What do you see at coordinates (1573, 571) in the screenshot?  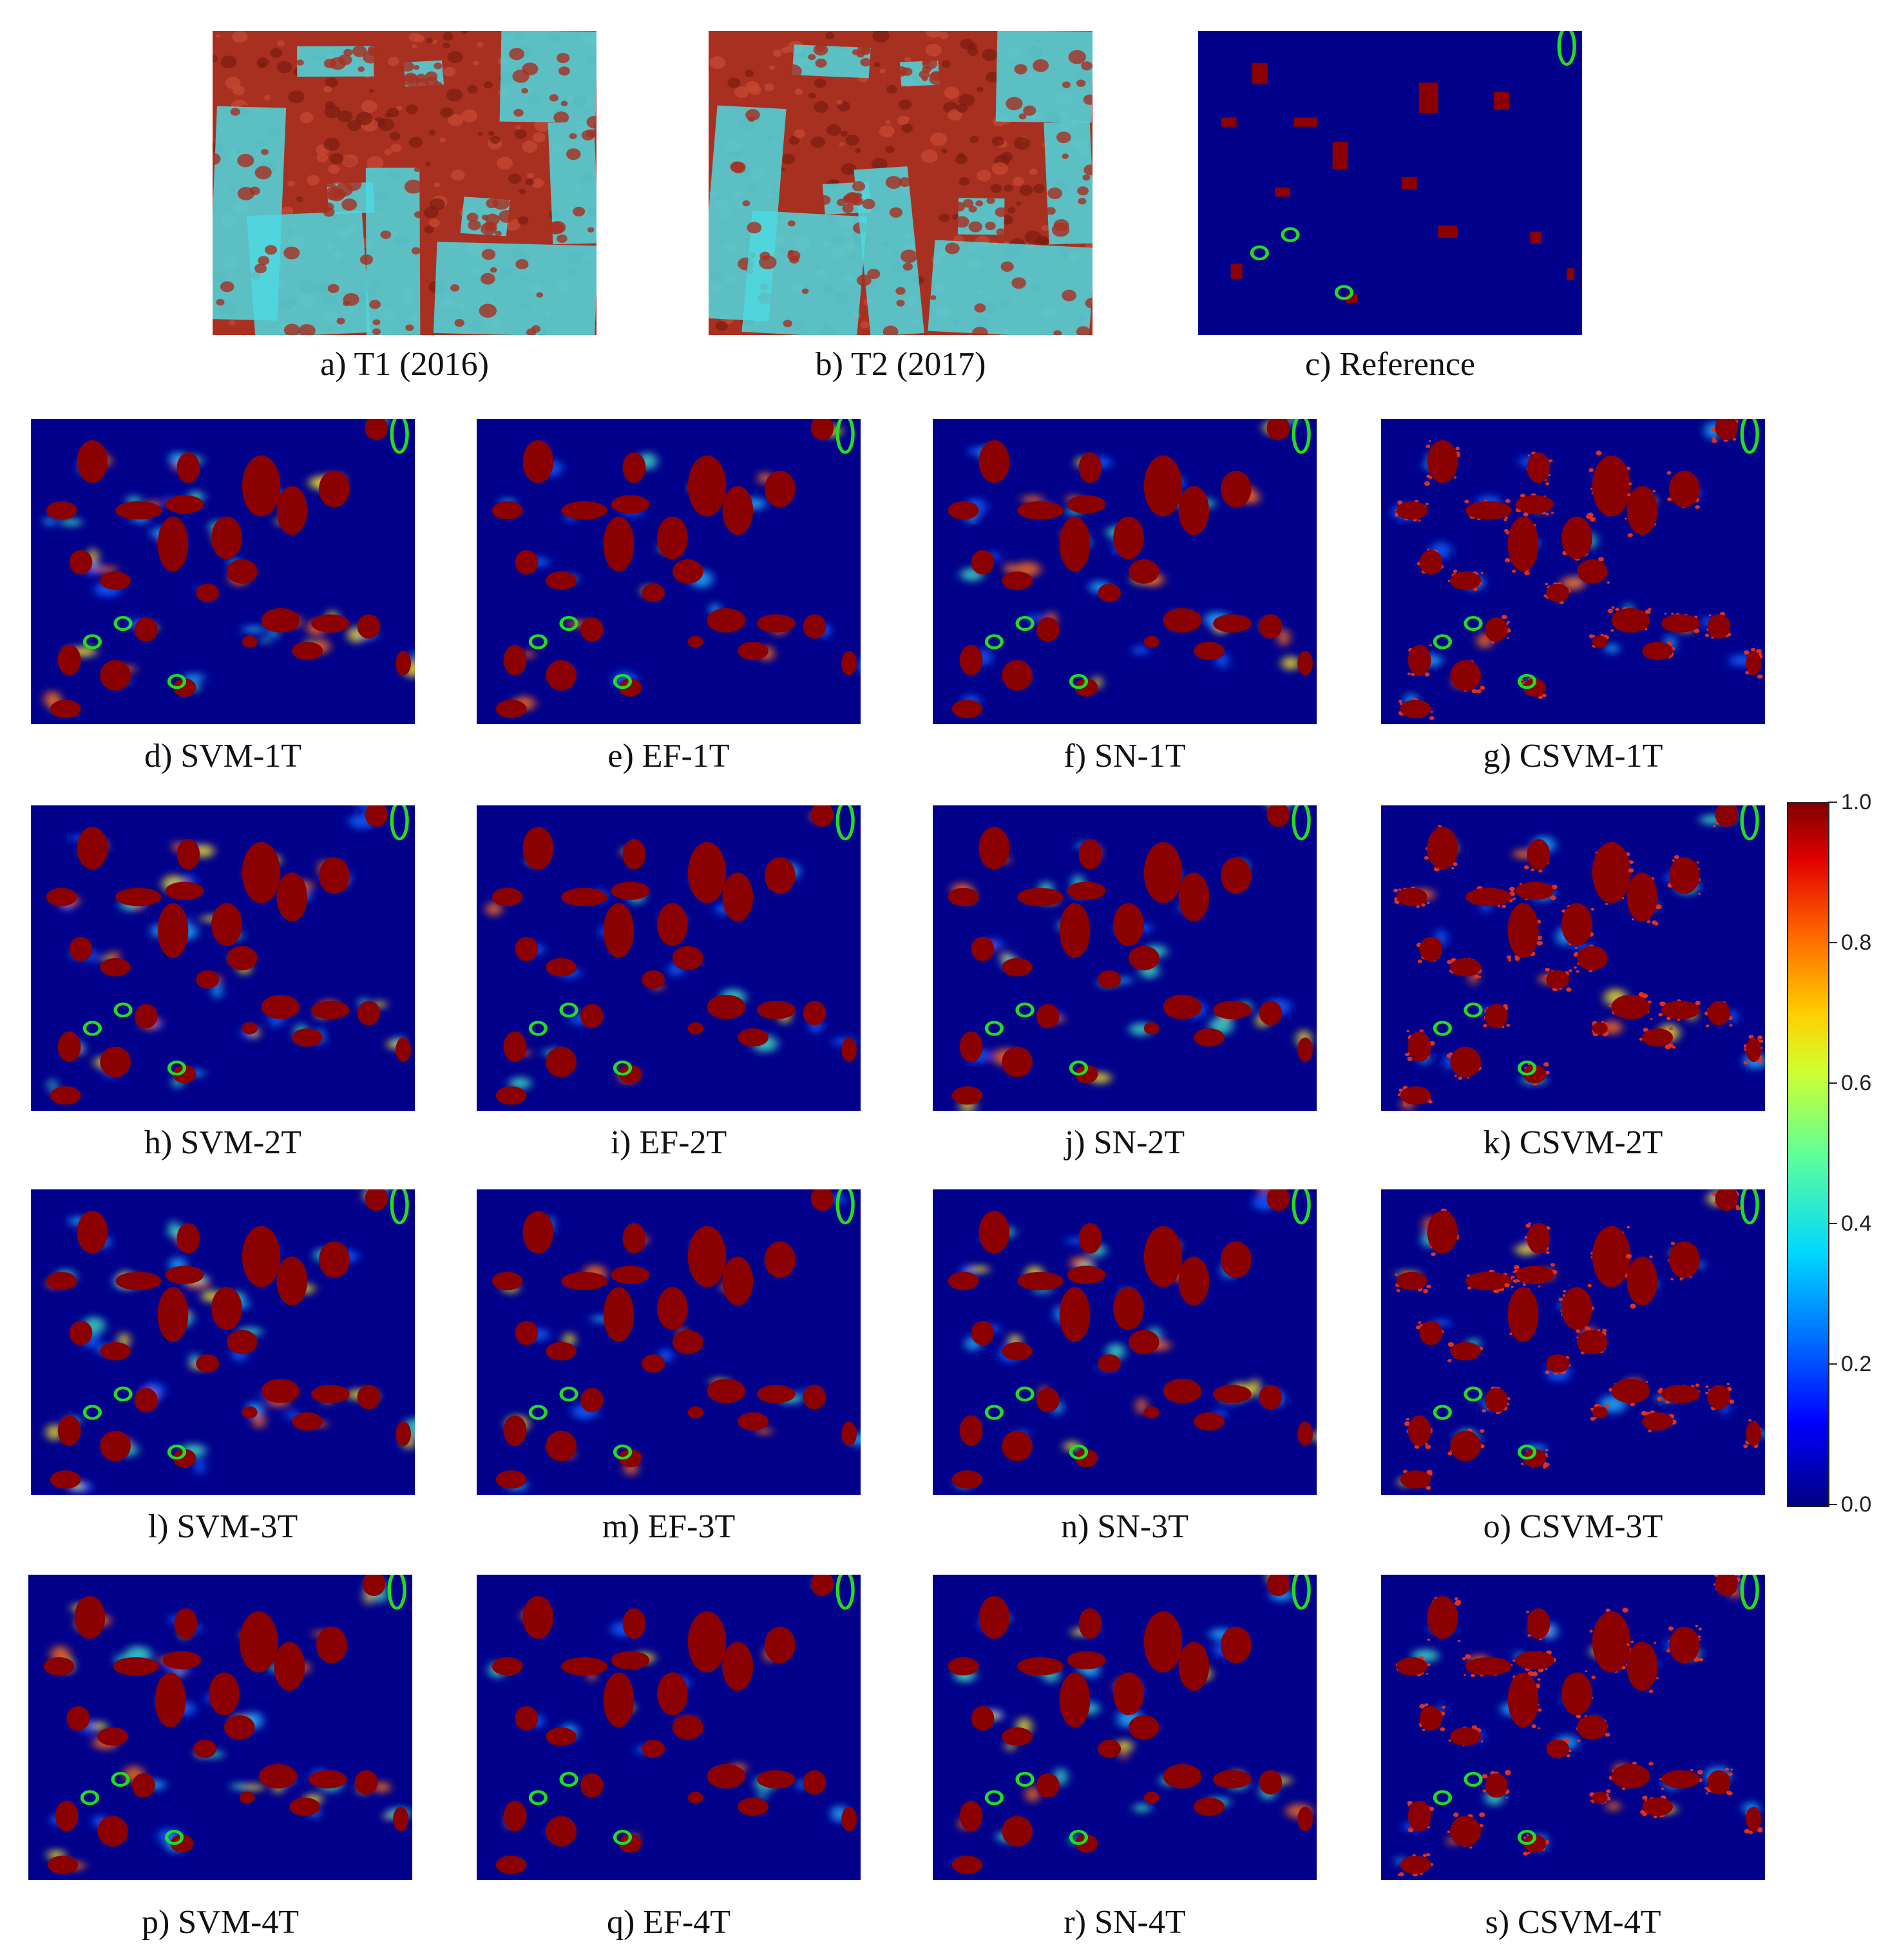 I see `panel-g-image` at bounding box center [1573, 571].